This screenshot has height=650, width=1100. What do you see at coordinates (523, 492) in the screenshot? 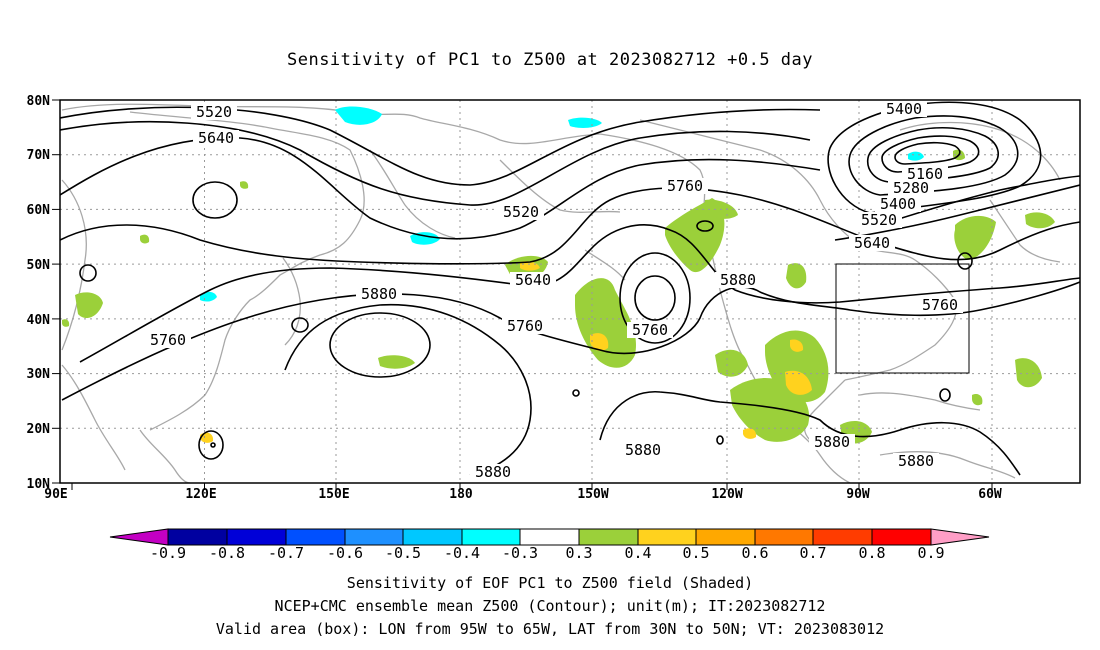
I see `lon-axis: 90E 120E 150E 180 150W 120W 90W 60W` at bounding box center [523, 492].